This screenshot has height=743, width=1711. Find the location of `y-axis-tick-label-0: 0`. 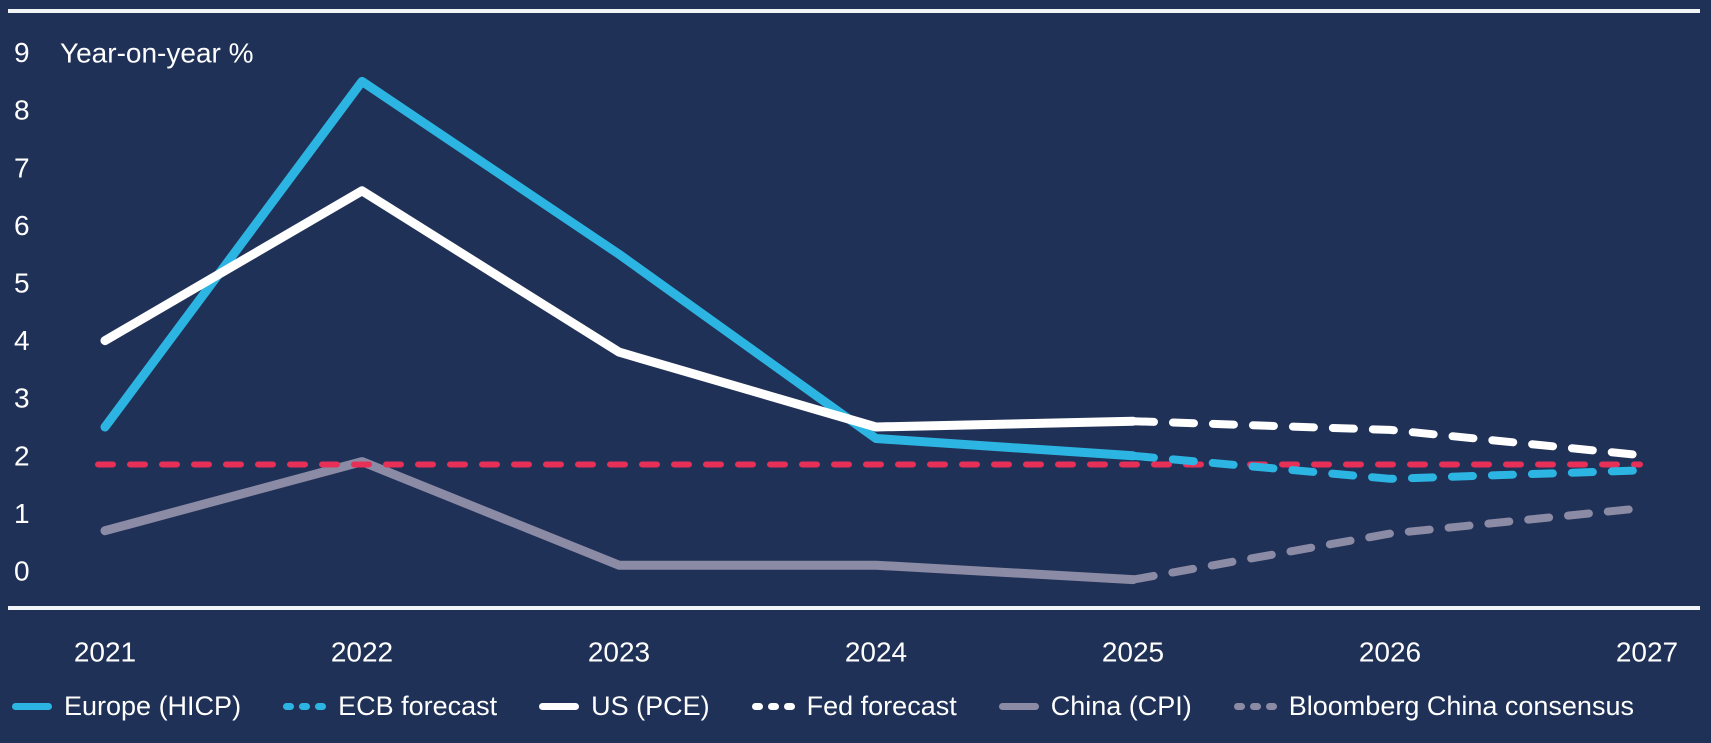

y-axis-tick-label-0: 0 is located at coordinates (22, 571).